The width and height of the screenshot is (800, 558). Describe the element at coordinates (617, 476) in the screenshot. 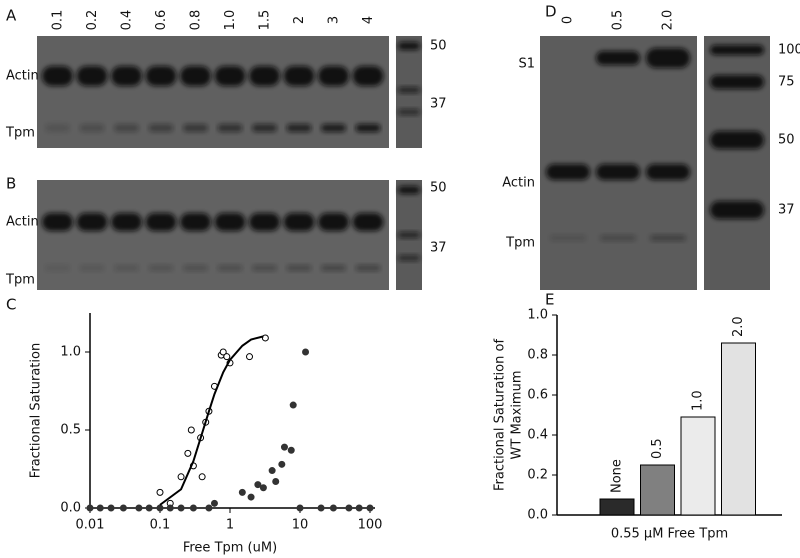

I see `bar-label: None` at that location.